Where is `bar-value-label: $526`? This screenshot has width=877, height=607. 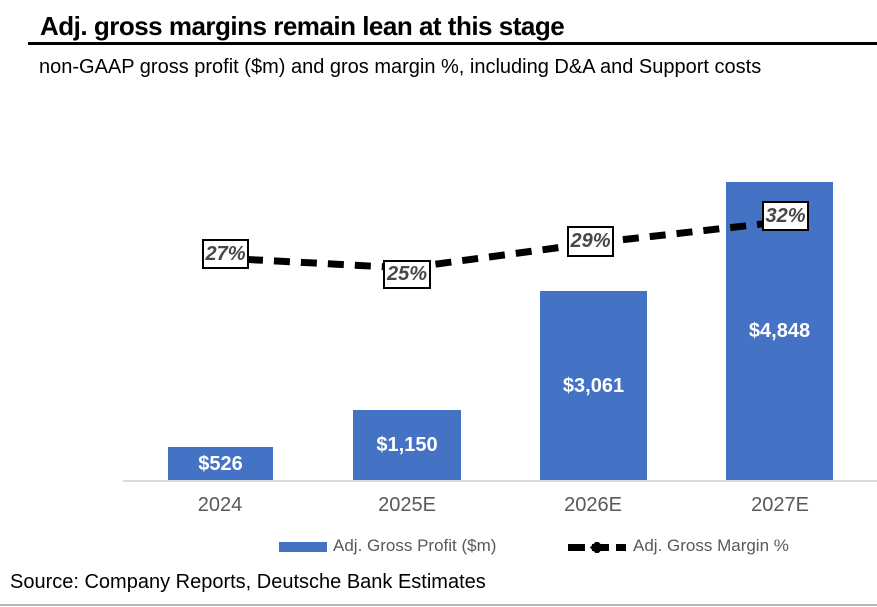 bar-value-label: $526 is located at coordinates (220, 463).